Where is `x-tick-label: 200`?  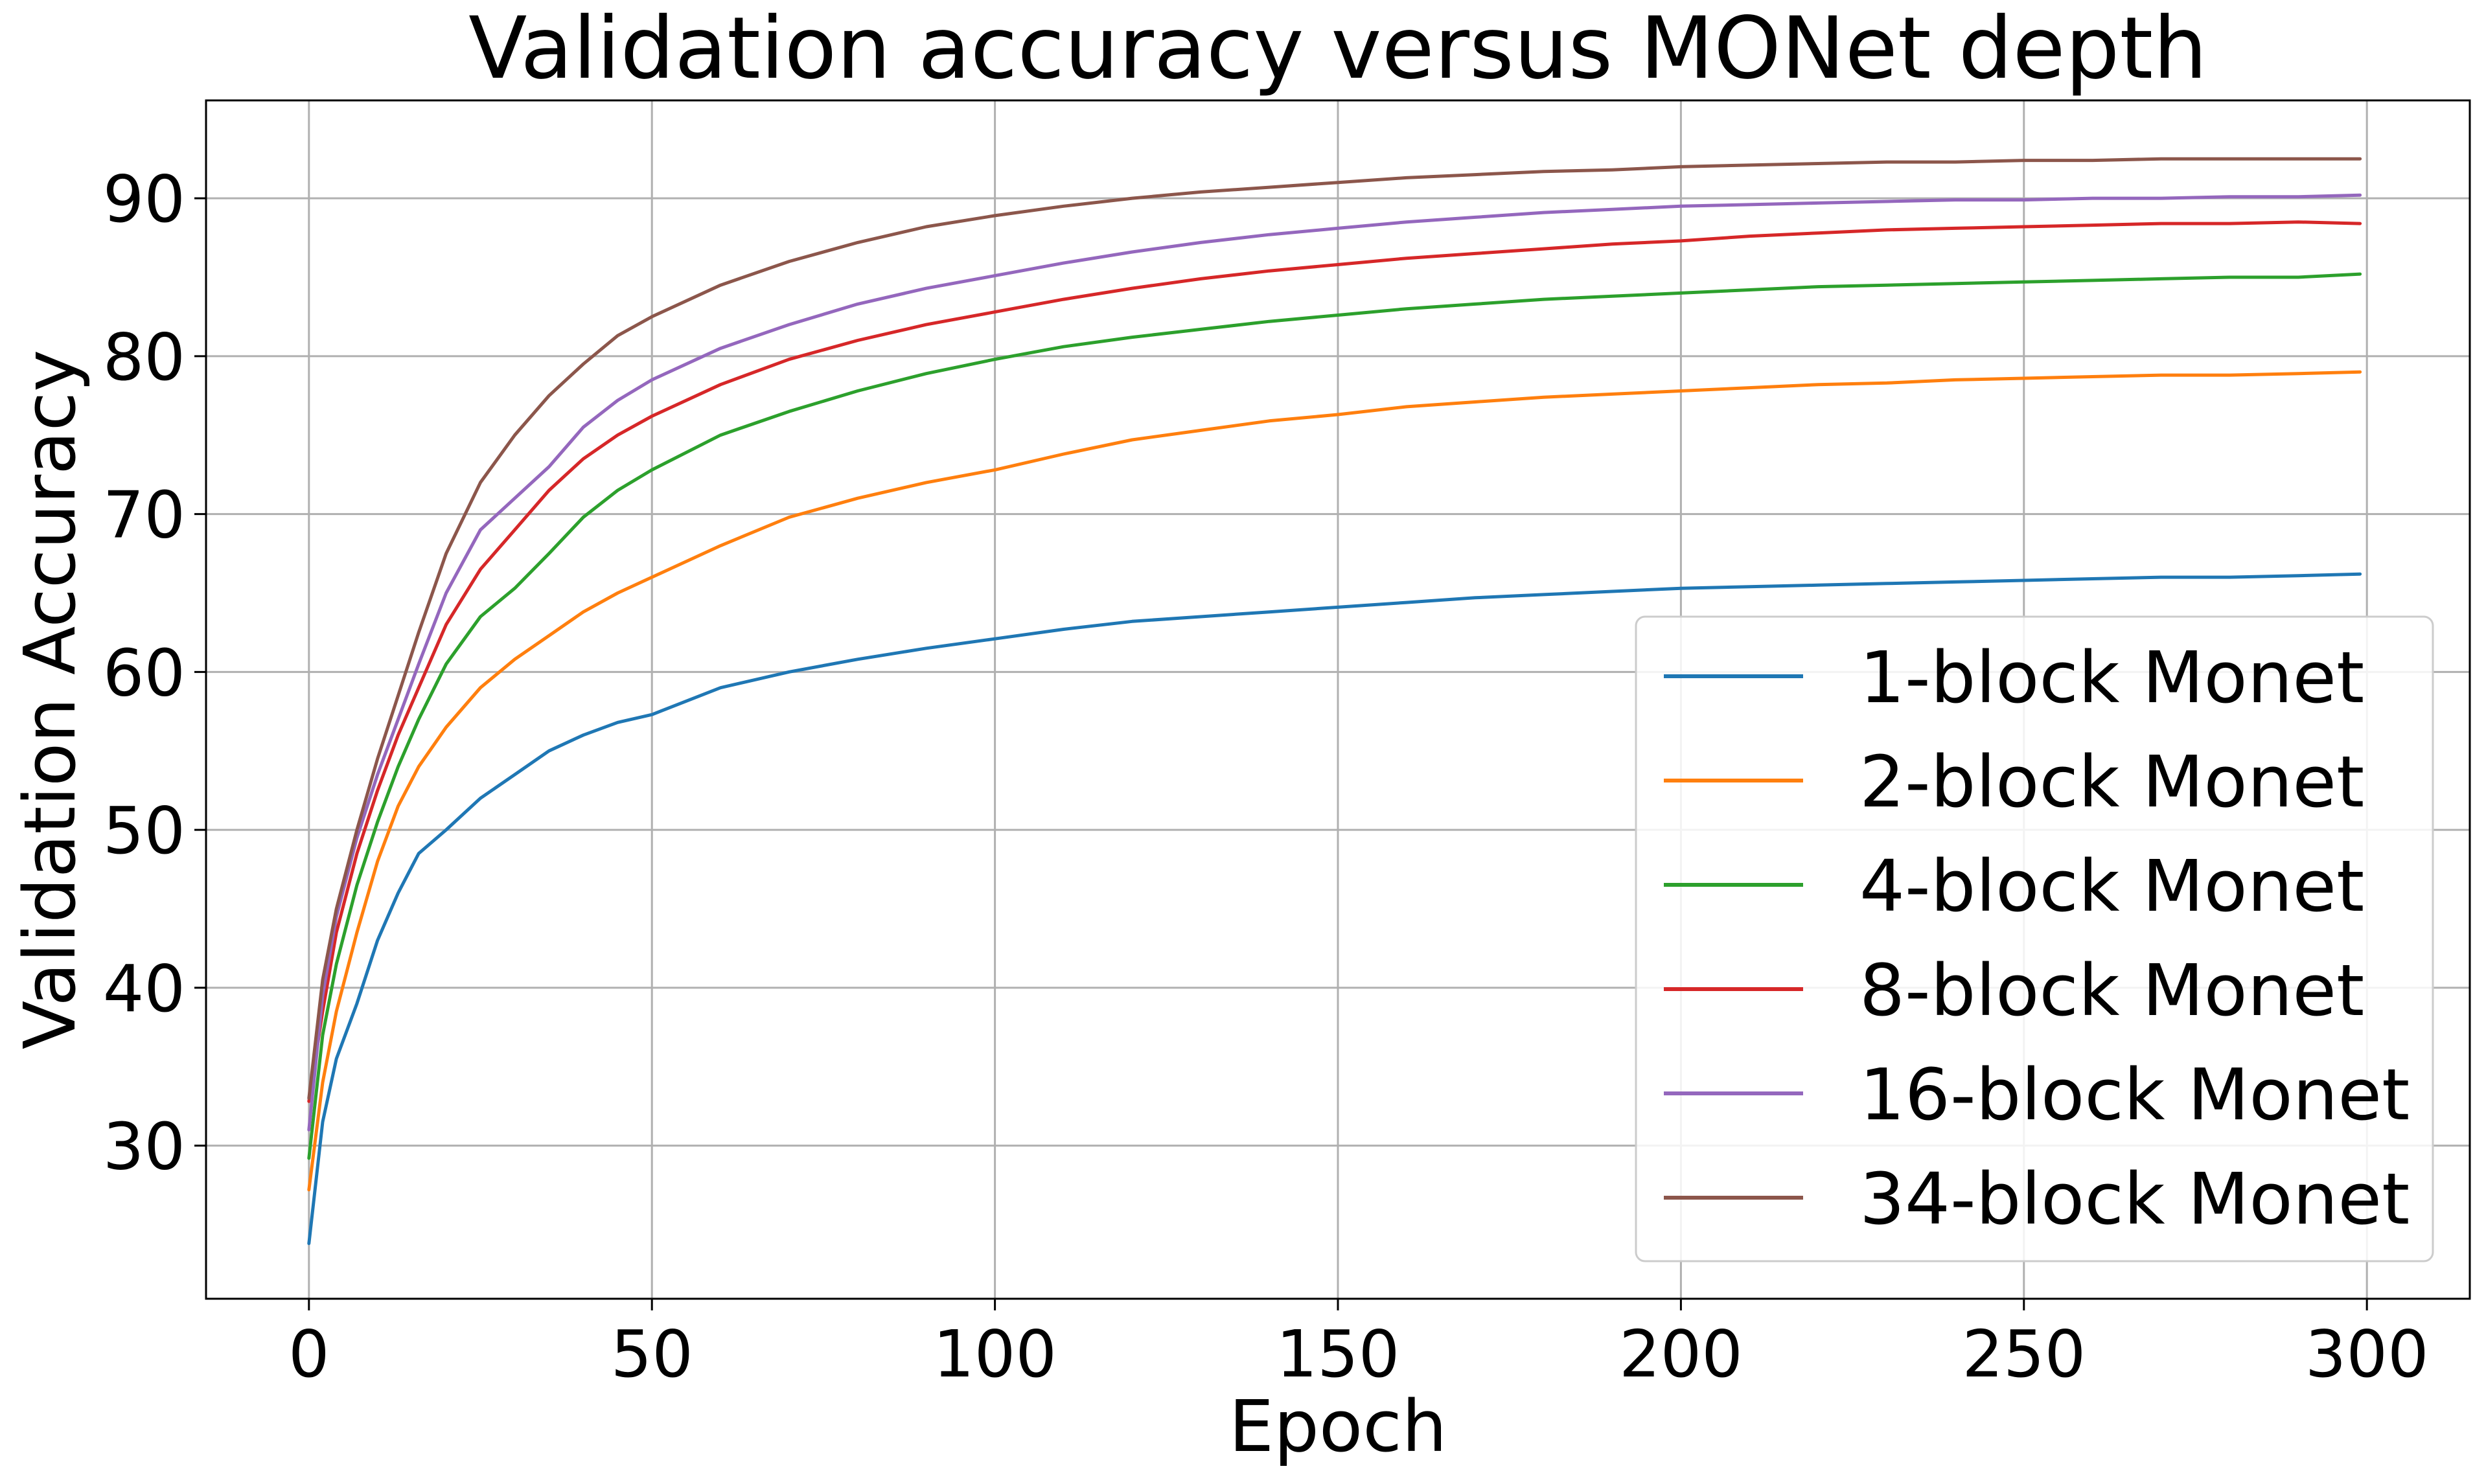
x-tick-label: 200 is located at coordinates (1681, 1354).